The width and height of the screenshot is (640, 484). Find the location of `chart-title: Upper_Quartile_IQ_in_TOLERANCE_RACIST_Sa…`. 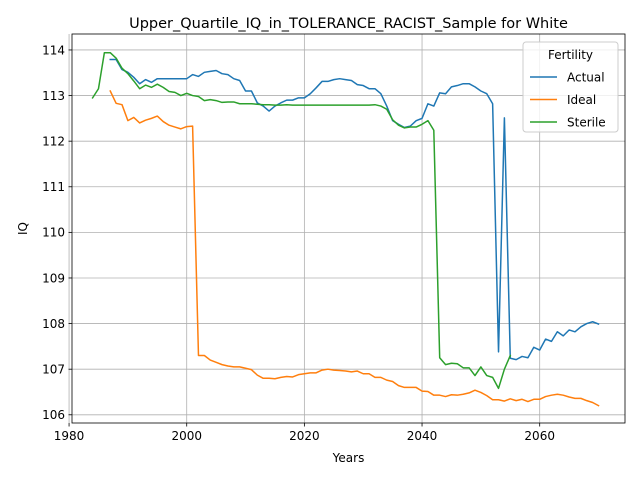

chart-title: Upper_Quartile_IQ_in_TOLERANCE_RACIST_Sa… is located at coordinates (348, 24).